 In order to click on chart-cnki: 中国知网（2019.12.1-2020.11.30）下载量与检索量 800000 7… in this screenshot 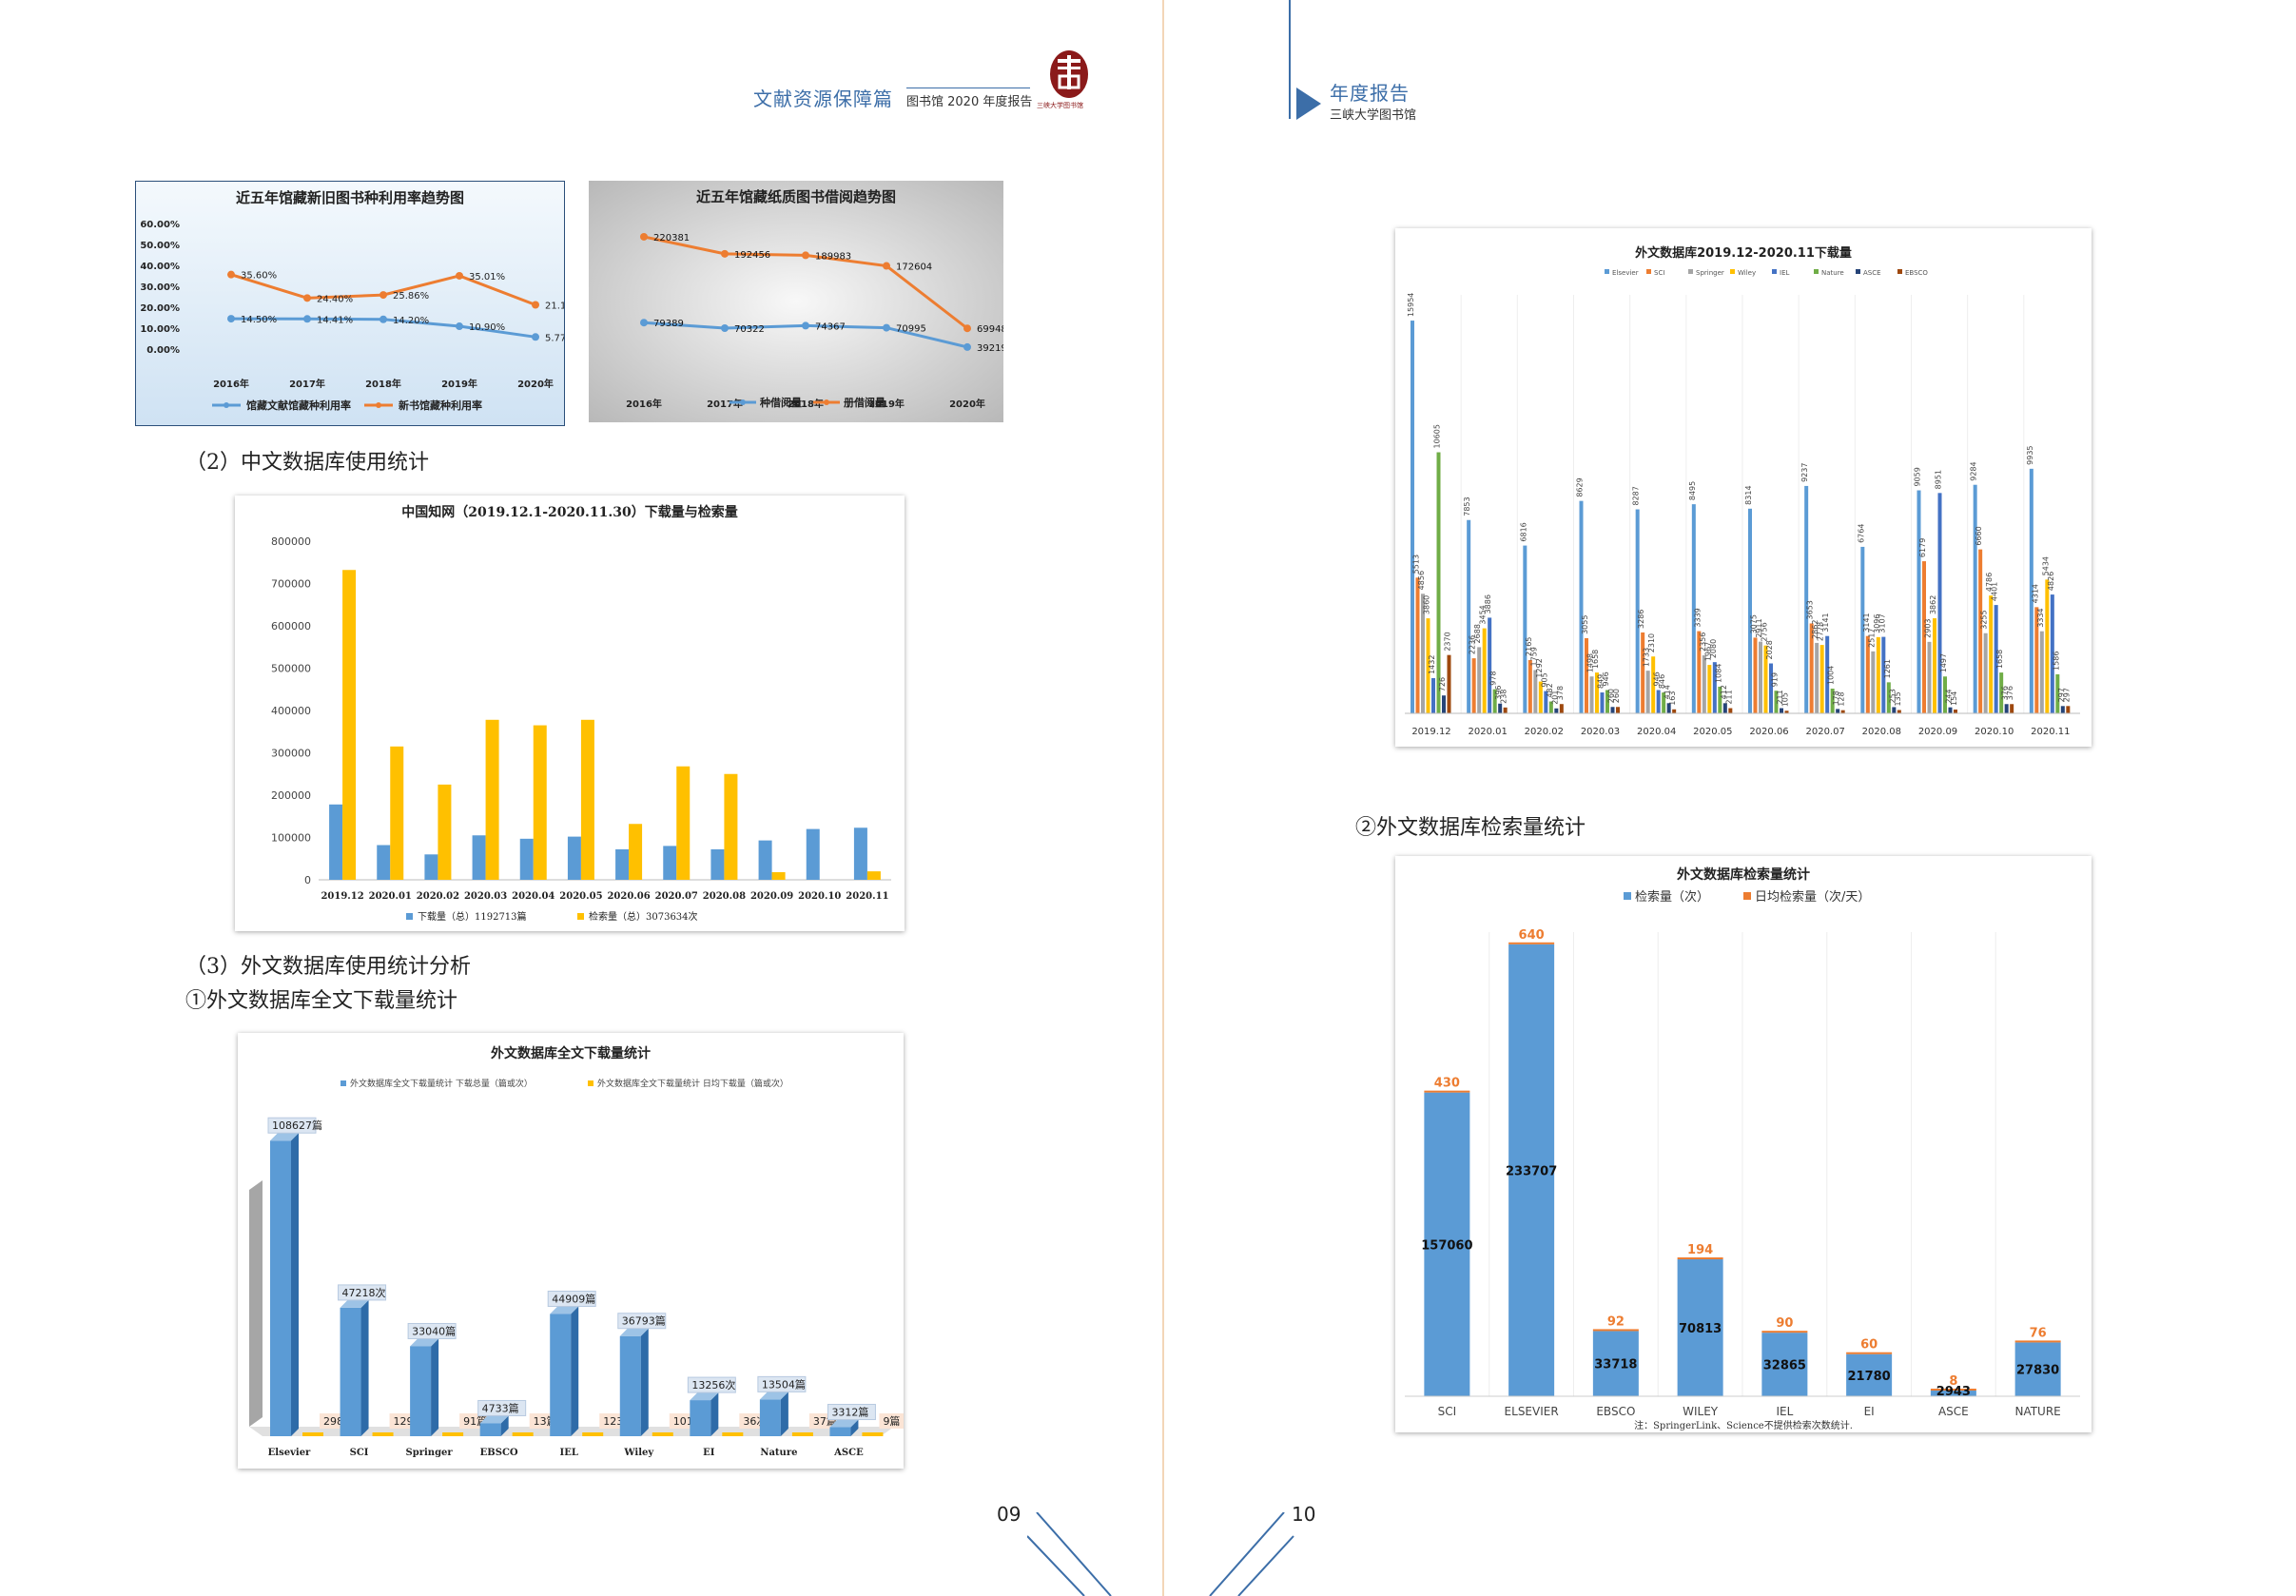, I will do `click(570, 713)`.